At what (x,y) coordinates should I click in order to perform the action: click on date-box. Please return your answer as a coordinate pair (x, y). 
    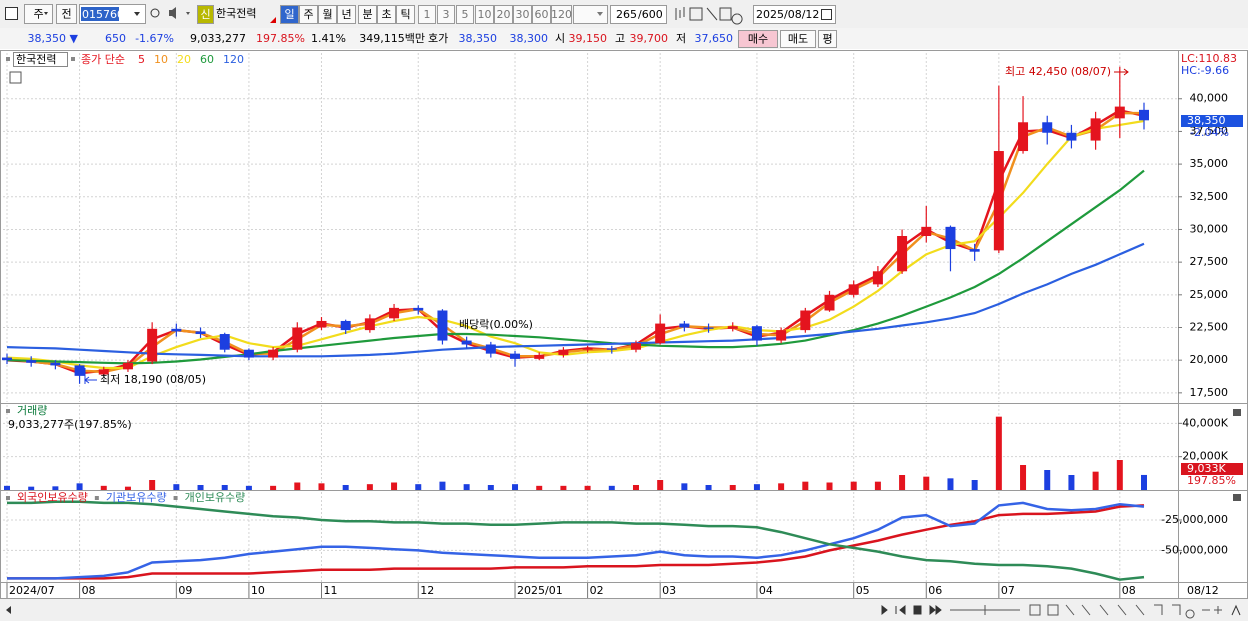
    Looking at the image, I should click on (794, 14).